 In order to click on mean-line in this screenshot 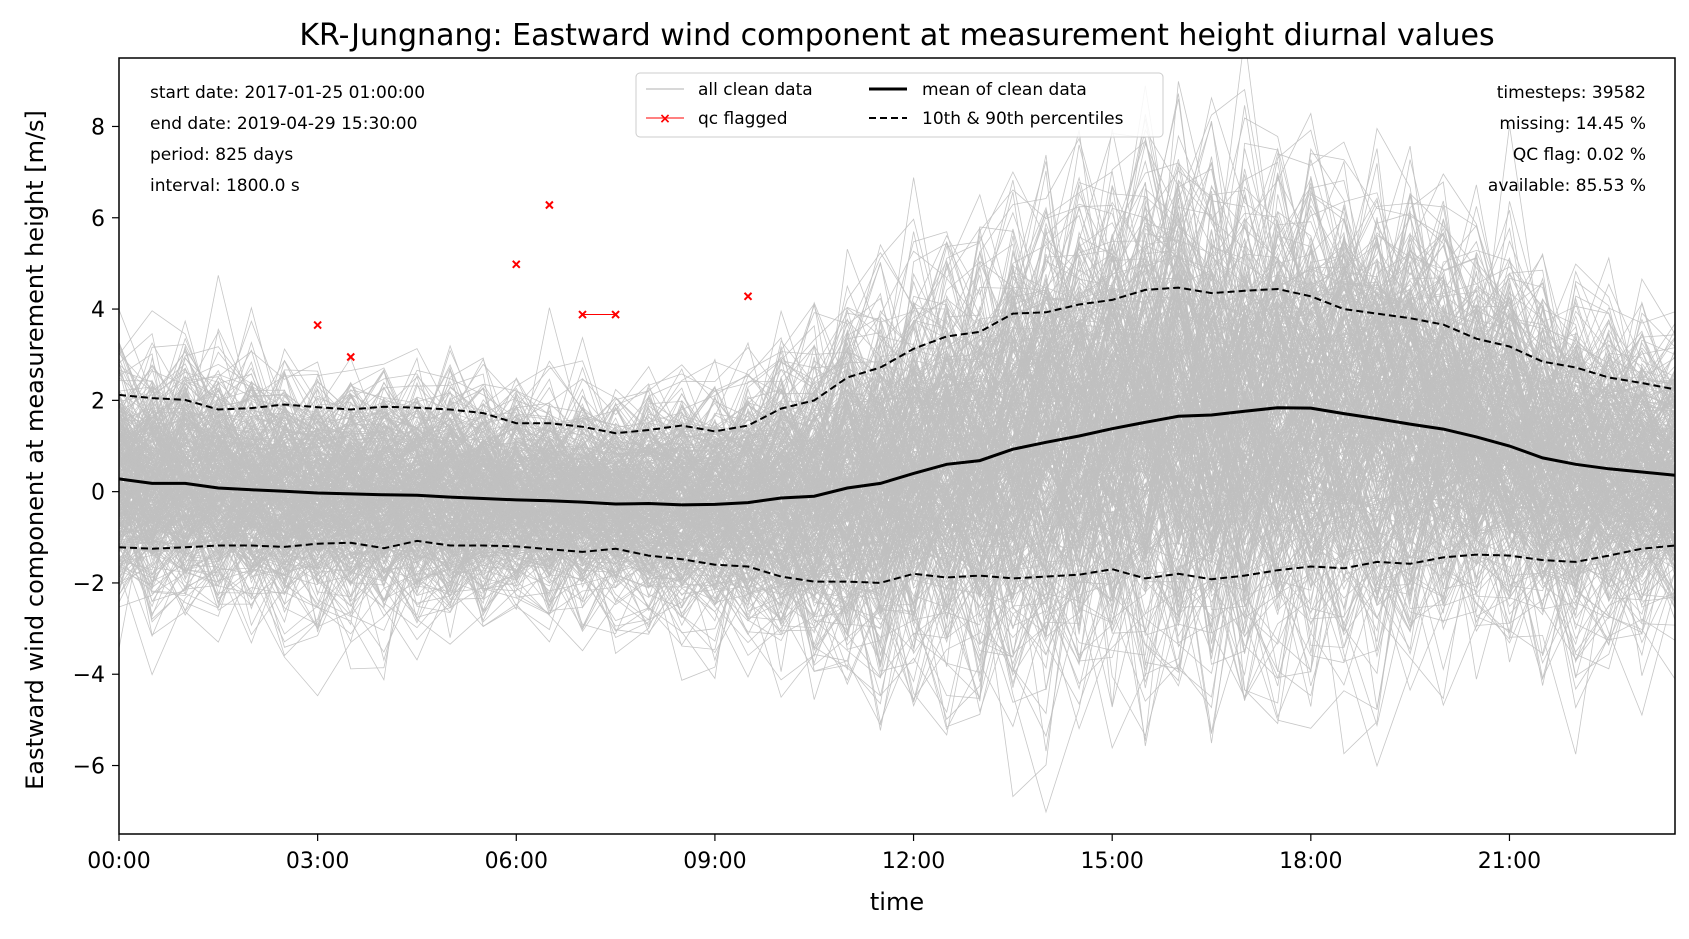, I will do `click(897, 456)`.